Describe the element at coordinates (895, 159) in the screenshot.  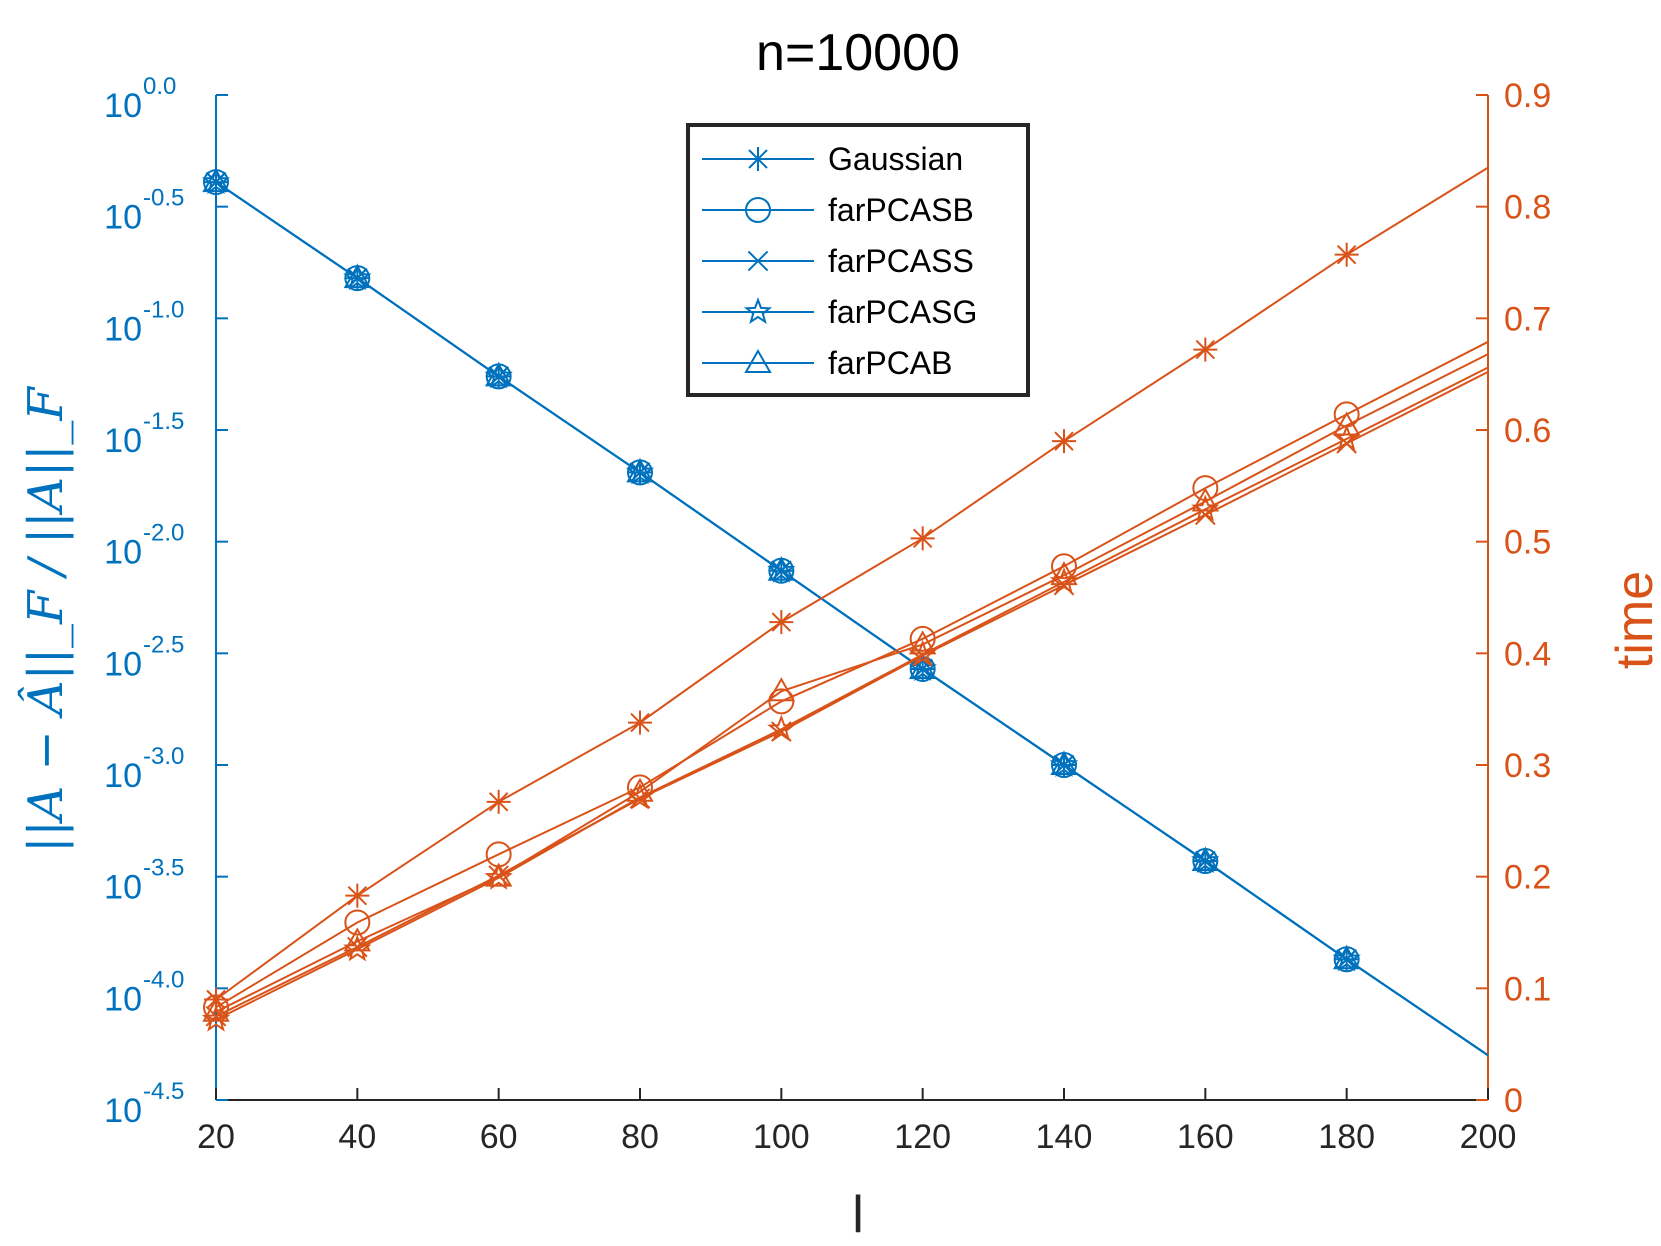
I see `legend-label: Gaussian` at that location.